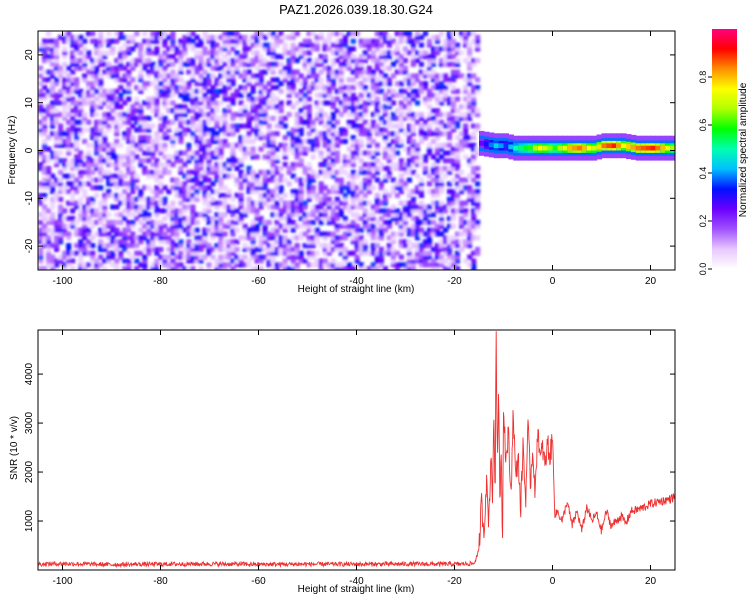 The image size is (750, 600). I want to click on y-tick-label: 3000, so click(29, 423).